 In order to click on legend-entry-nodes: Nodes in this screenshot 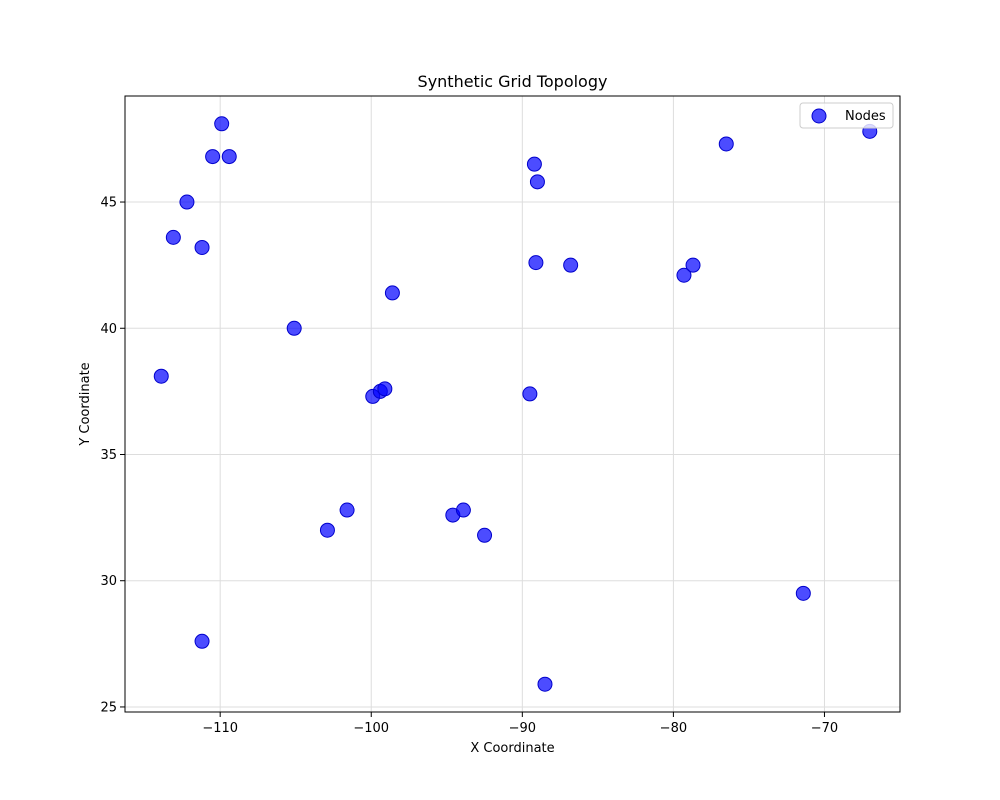, I will do `click(865, 116)`.